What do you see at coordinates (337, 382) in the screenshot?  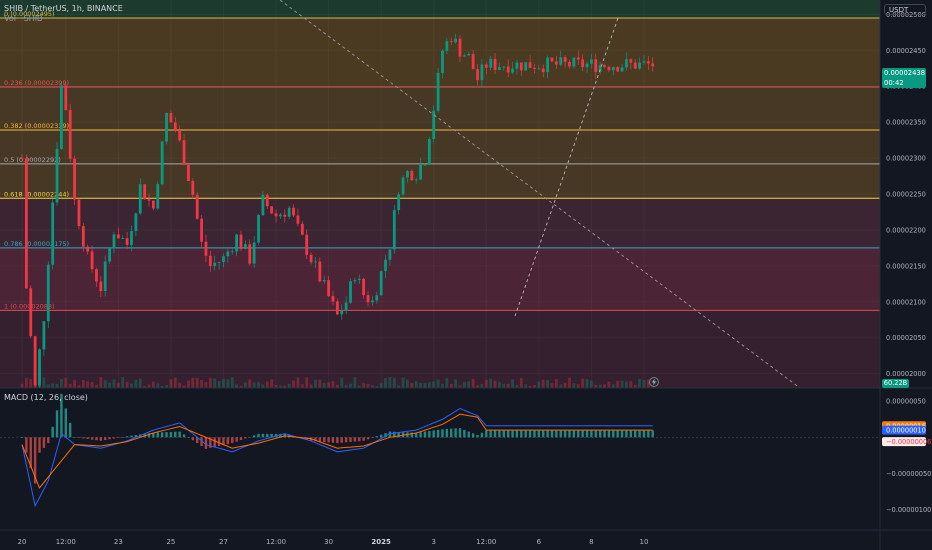 I see `volume-bars` at bounding box center [337, 382].